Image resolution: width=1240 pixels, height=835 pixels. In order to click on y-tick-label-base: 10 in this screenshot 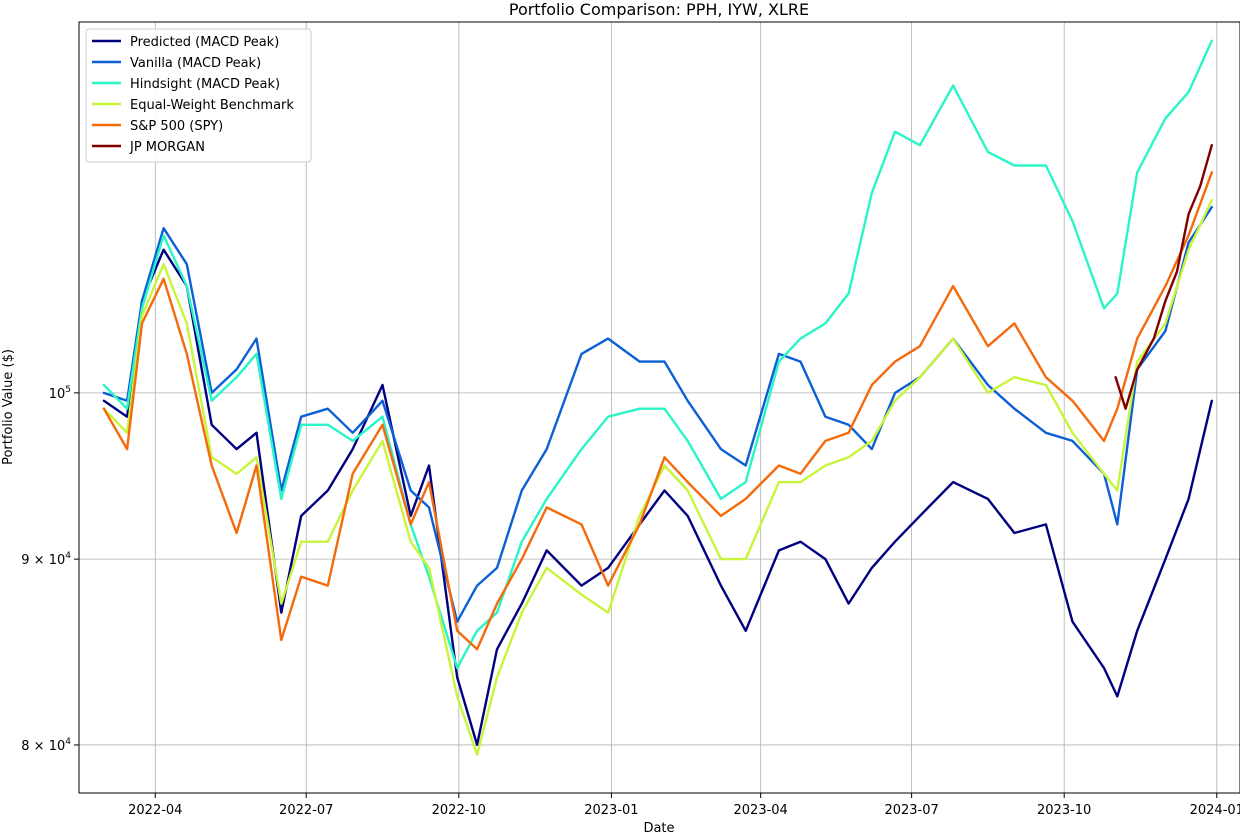, I will do `click(57, 394)`.